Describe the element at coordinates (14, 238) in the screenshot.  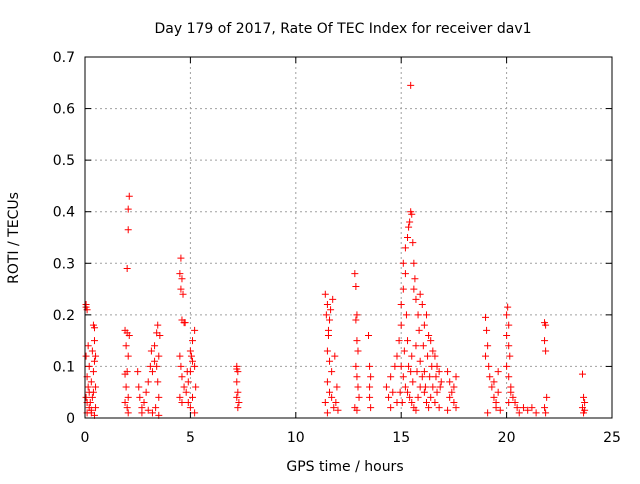
I see `y-axis-label: ROTI / TECUs` at that location.